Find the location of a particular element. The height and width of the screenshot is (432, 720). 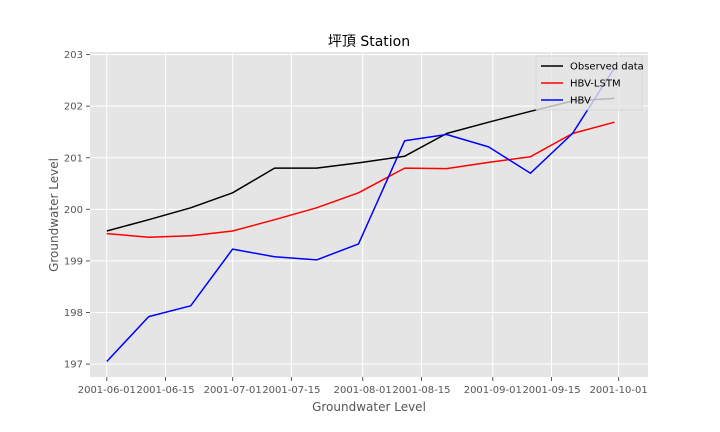

y-tick-label: 198 is located at coordinates (73, 313).